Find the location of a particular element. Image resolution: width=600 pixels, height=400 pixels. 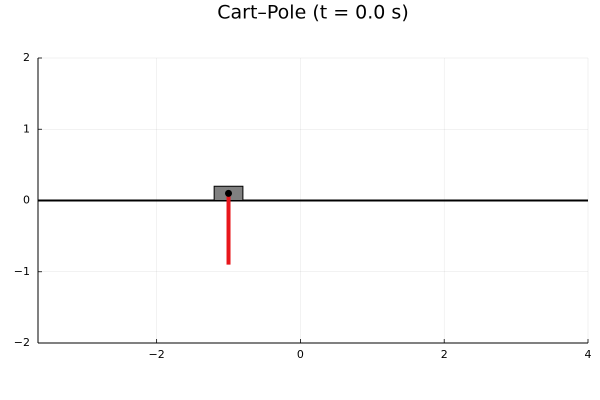

y-tick-label: 2 is located at coordinates (26, 57).